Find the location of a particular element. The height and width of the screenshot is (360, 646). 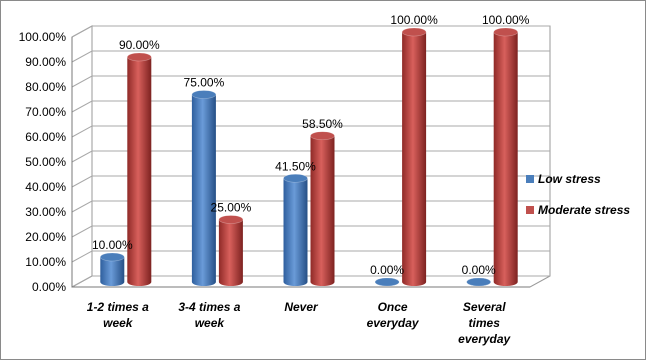

y-tick-label: 30.00% is located at coordinates (45, 212).